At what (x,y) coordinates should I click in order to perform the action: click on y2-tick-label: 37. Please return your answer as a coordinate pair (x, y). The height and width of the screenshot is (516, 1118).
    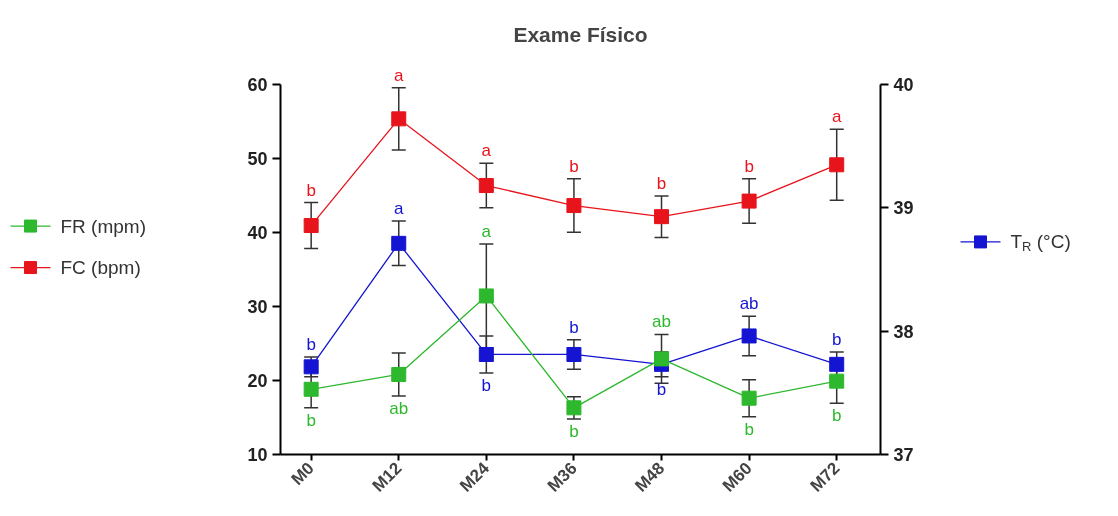
    Looking at the image, I should click on (903, 455).